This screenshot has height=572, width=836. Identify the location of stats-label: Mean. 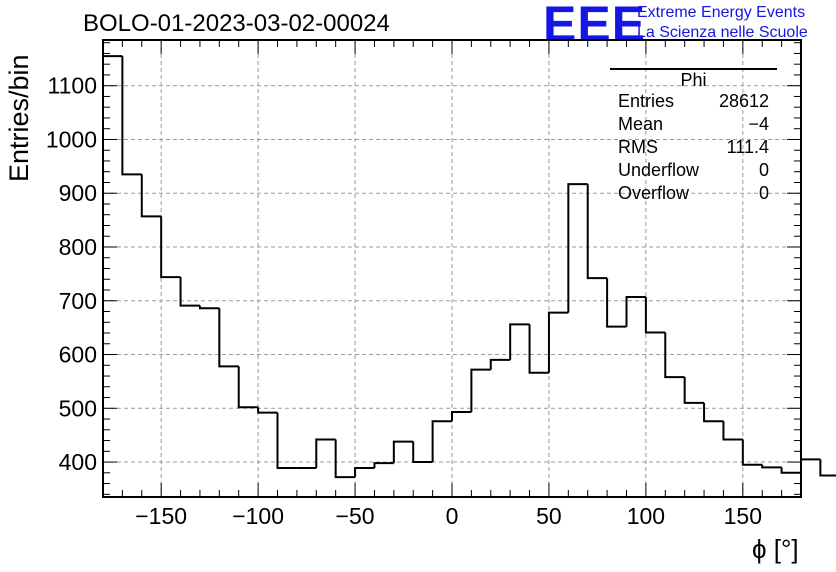
(641, 124).